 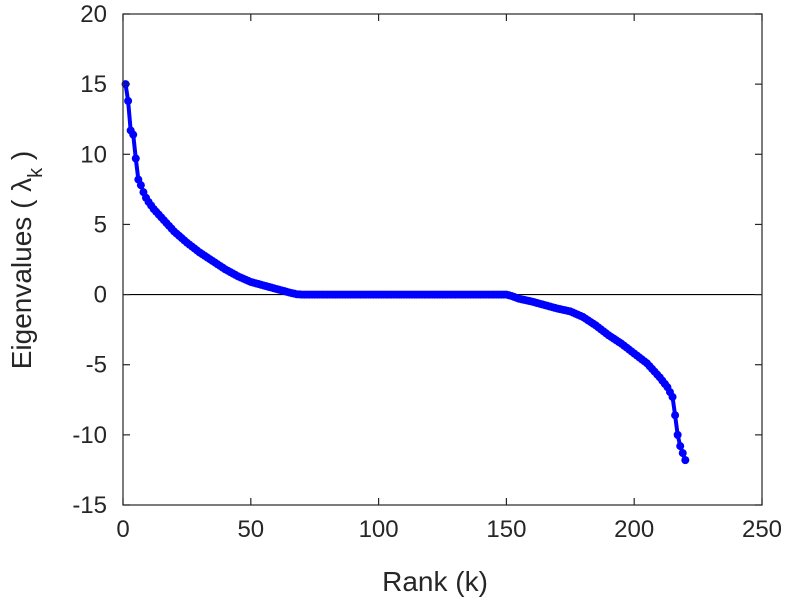 What do you see at coordinates (100, 295) in the screenshot?
I see `y-tick-label: 0` at bounding box center [100, 295].